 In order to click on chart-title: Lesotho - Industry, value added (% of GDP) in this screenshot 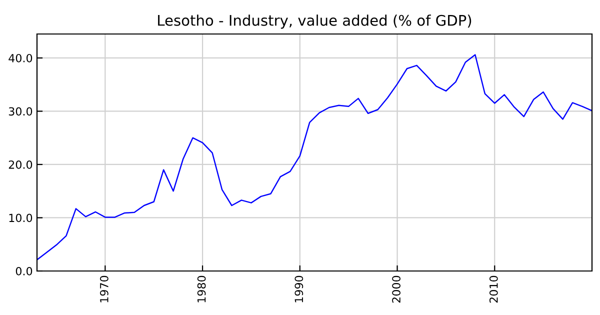, I will do `click(315, 21)`.